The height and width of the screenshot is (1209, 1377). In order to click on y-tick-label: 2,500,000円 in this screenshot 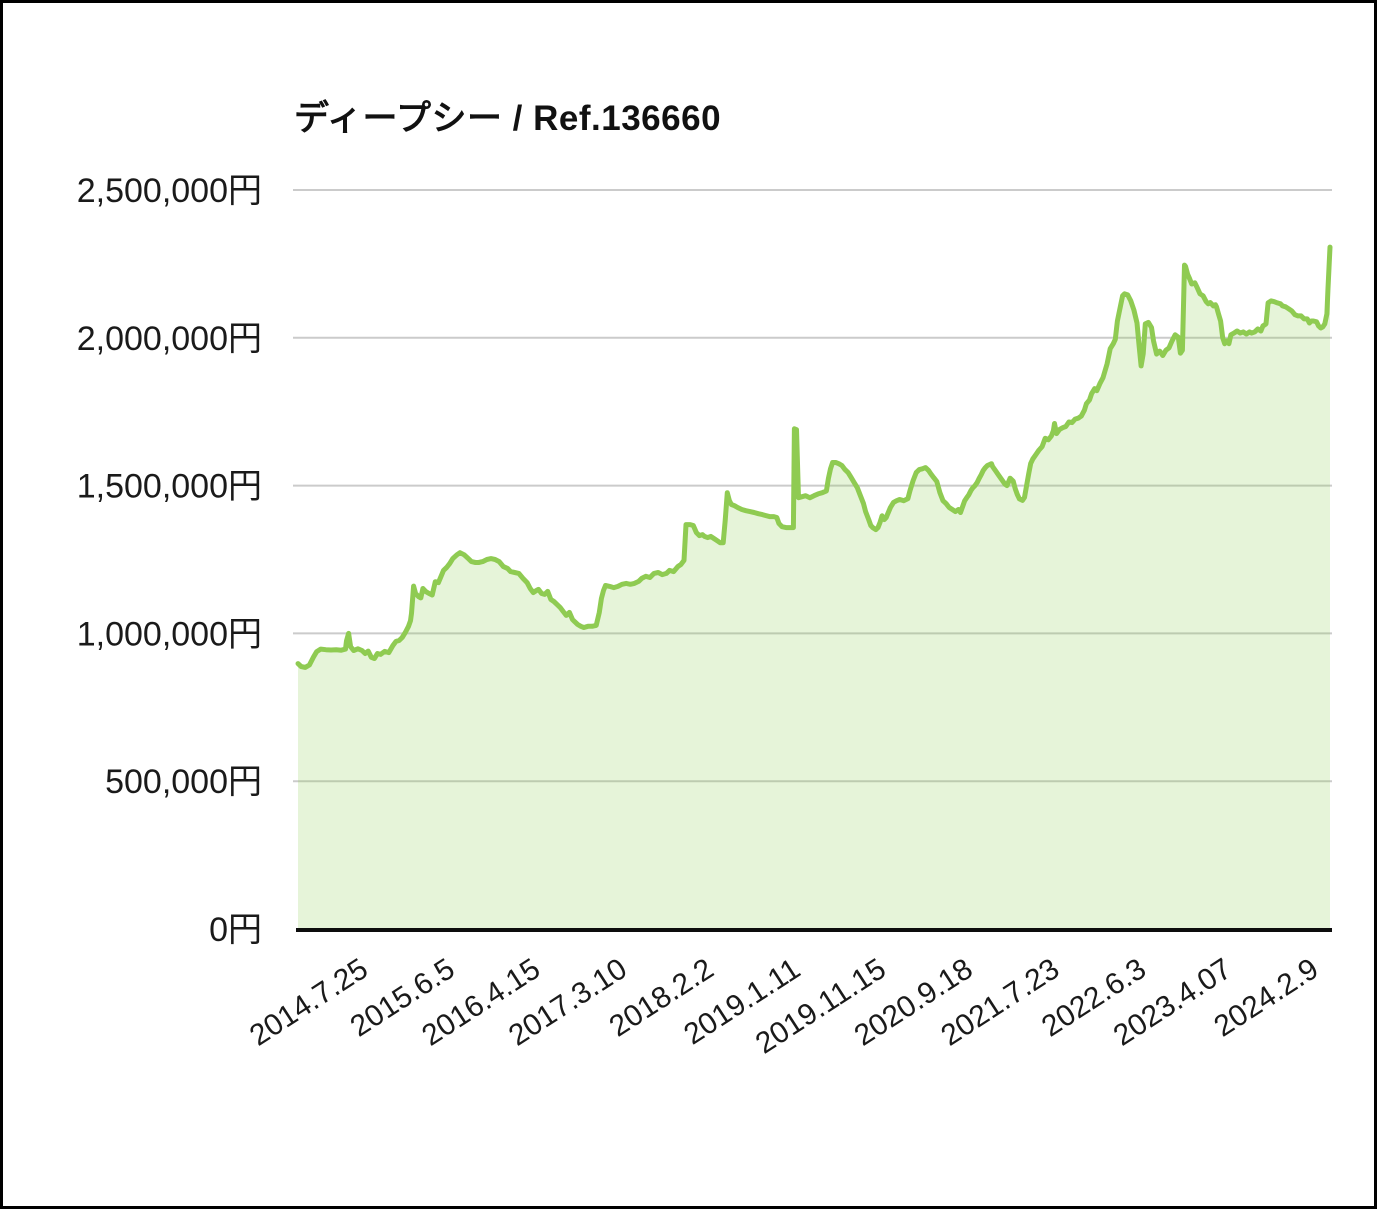, I will do `click(169, 191)`.